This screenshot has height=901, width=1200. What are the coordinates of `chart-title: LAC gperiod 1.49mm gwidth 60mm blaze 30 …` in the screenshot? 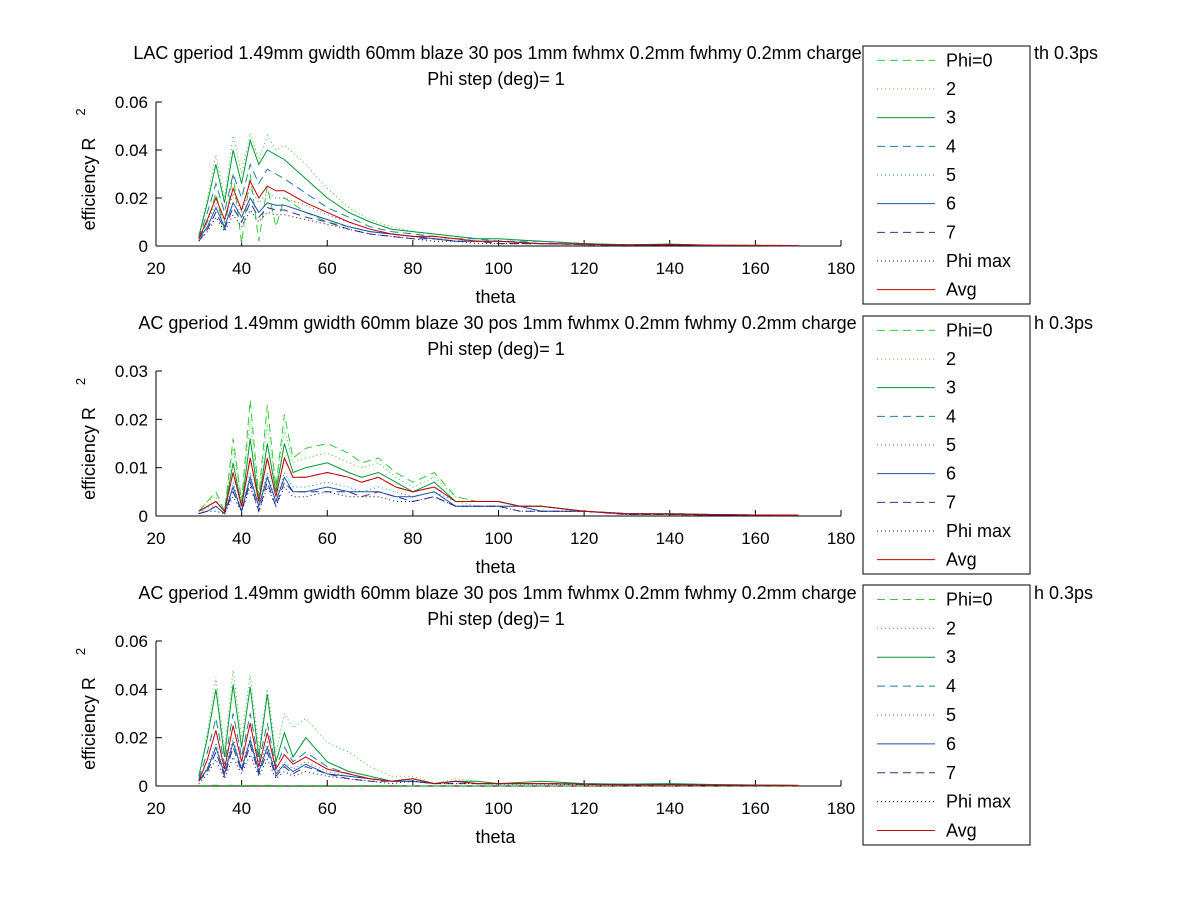 It's located at (509, 53).